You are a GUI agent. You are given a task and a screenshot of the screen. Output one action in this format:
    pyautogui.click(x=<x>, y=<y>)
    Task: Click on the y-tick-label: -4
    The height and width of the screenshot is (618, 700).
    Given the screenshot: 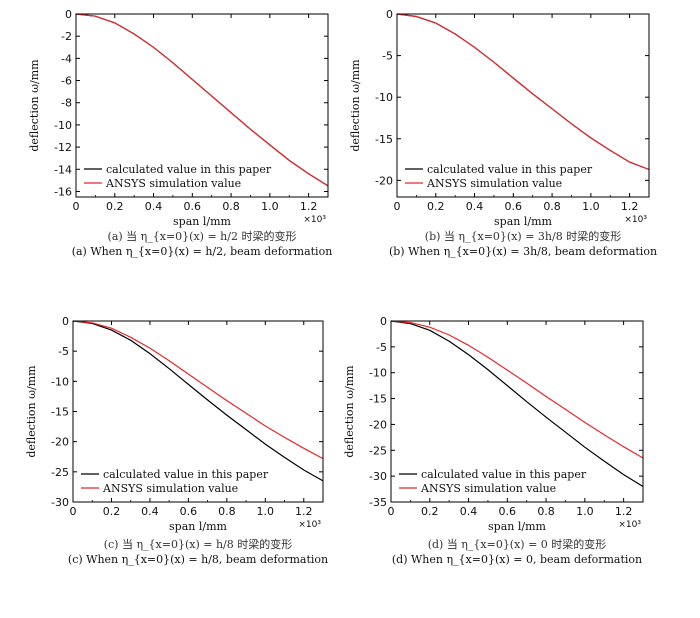 What is the action you would take?
    pyautogui.click(x=66, y=58)
    